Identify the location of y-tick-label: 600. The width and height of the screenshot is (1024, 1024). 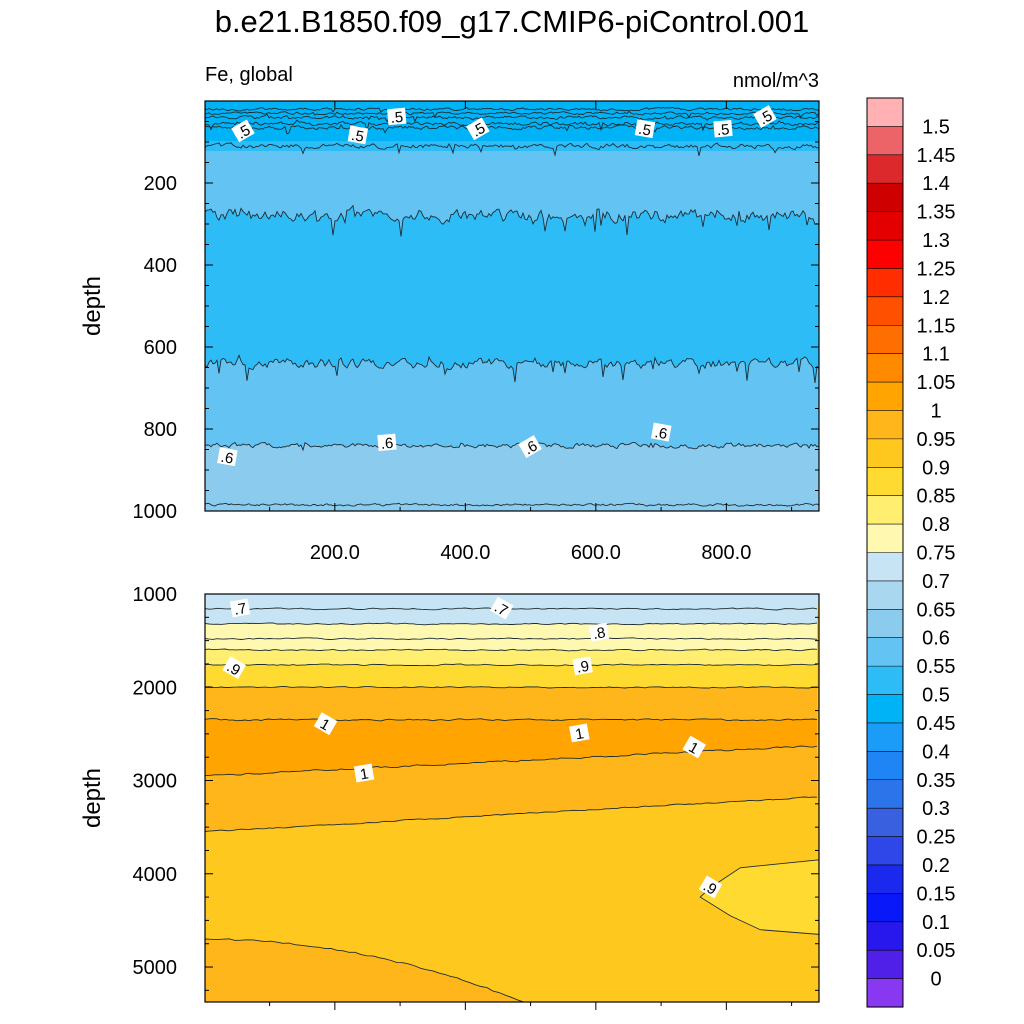
(160, 348).